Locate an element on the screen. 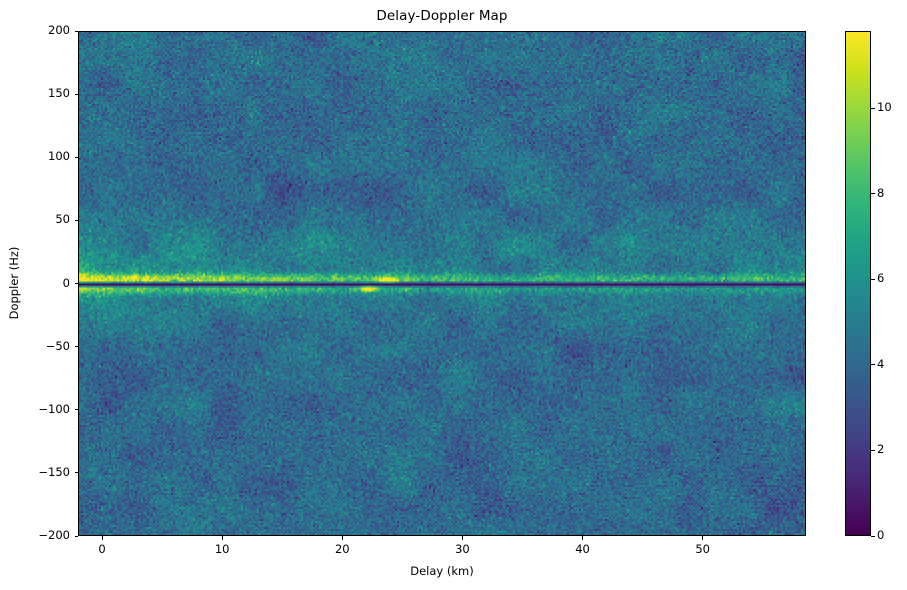 The height and width of the screenshot is (590, 907). colorbar-gradient is located at coordinates (858, 283).